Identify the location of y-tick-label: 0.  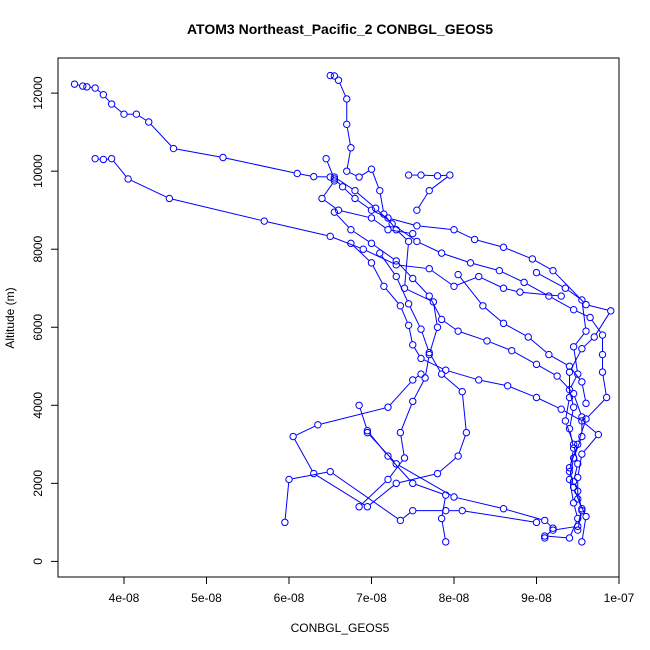
(38, 561).